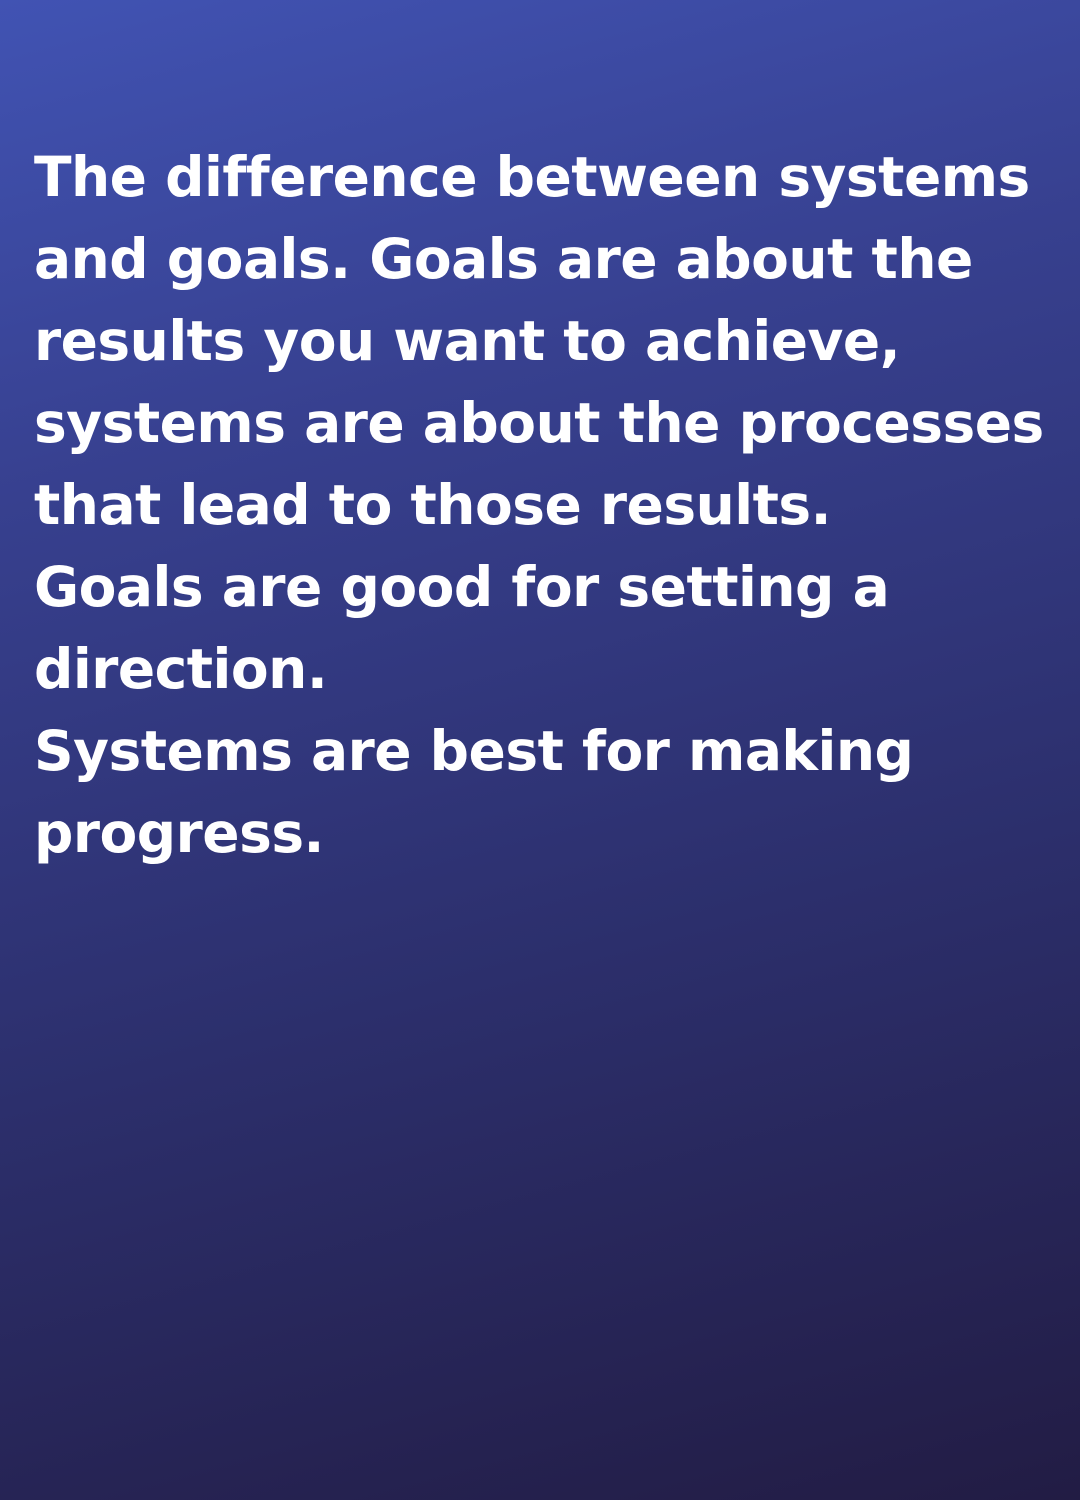 This screenshot has height=1500, width=1080. I want to click on quote-line-3: results you want to achieve,, so click(467, 341).